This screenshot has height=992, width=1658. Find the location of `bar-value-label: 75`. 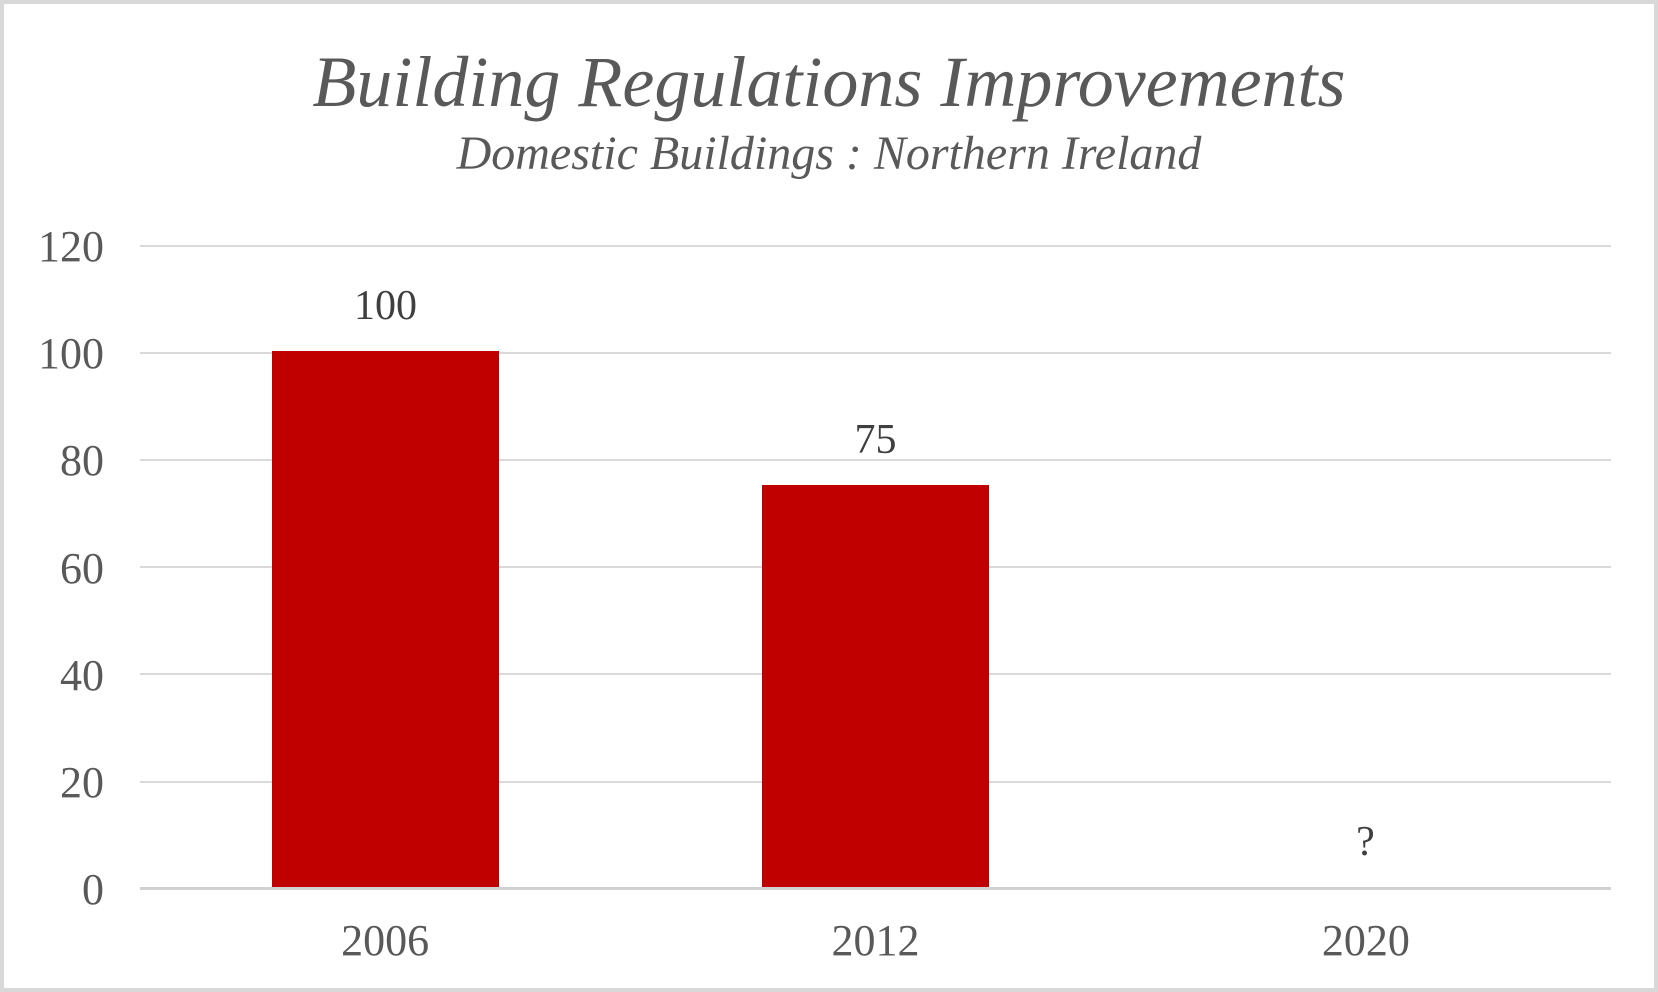

bar-value-label: 75 is located at coordinates (875, 440).